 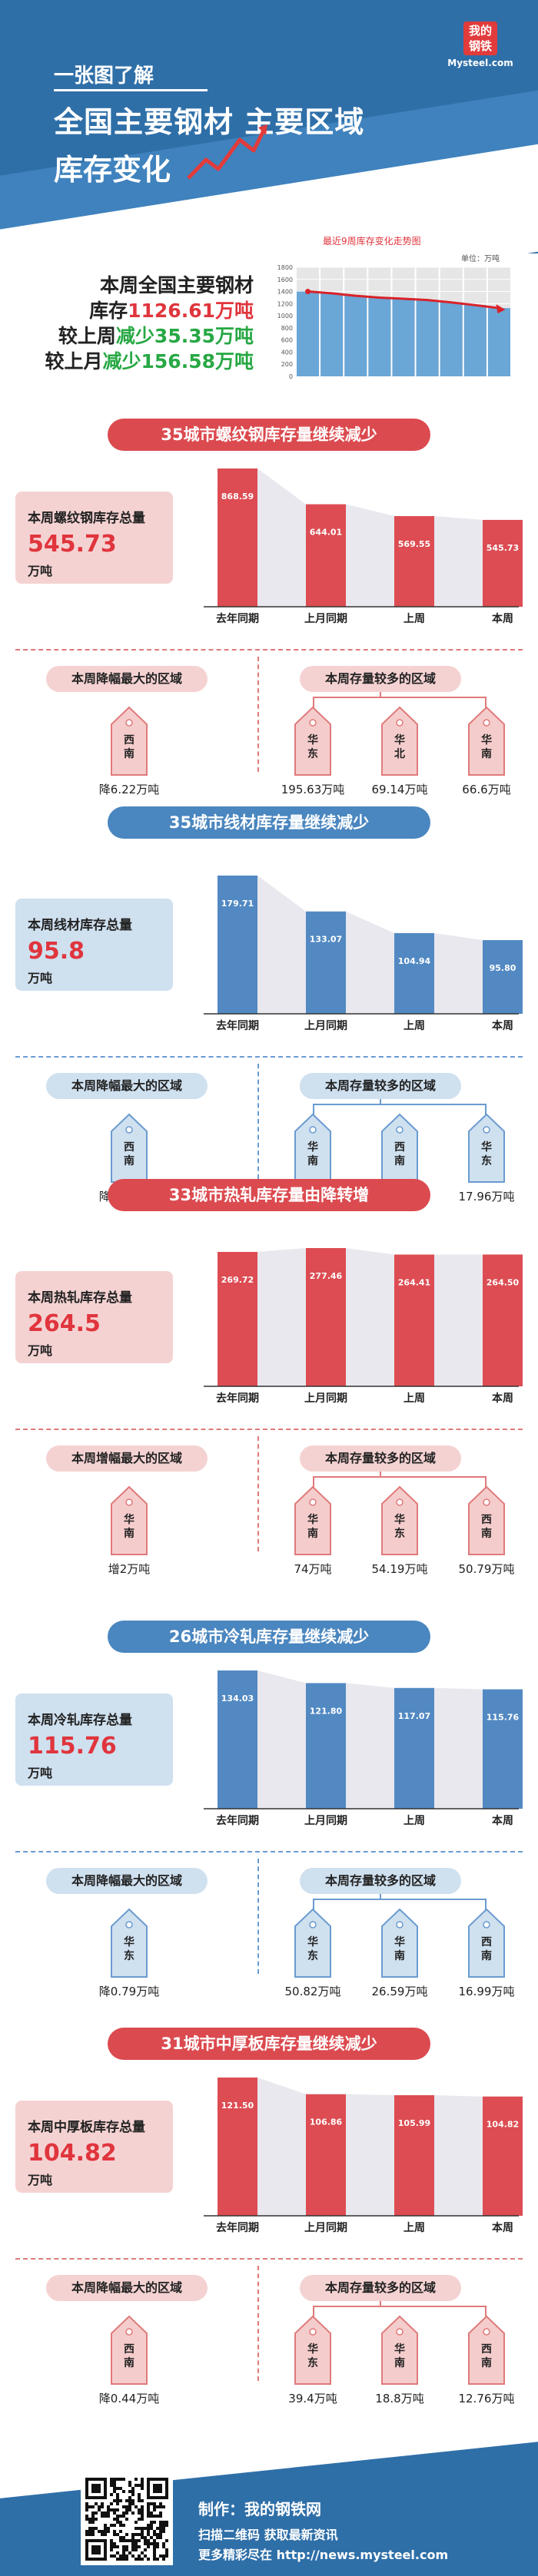 I want to click on bar-data-label: 269.72, so click(x=238, y=1280).